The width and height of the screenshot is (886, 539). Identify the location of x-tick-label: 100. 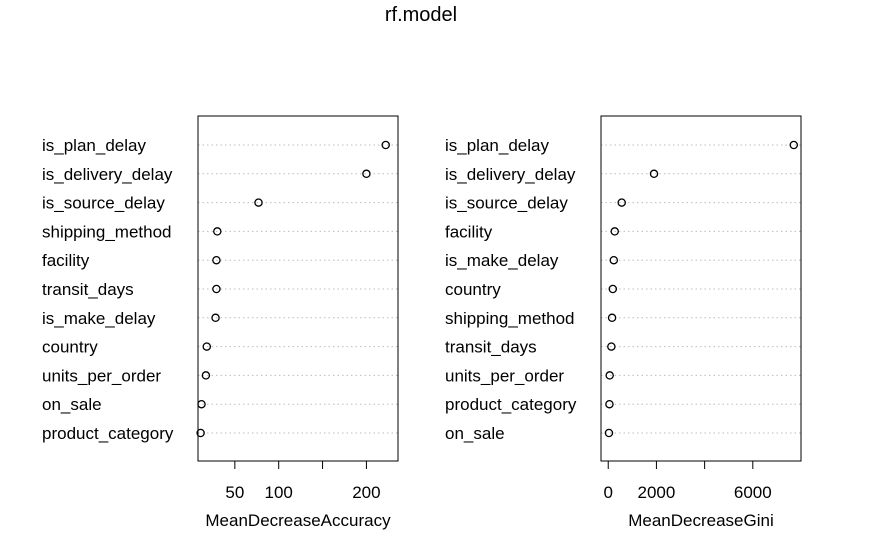
(279, 492).